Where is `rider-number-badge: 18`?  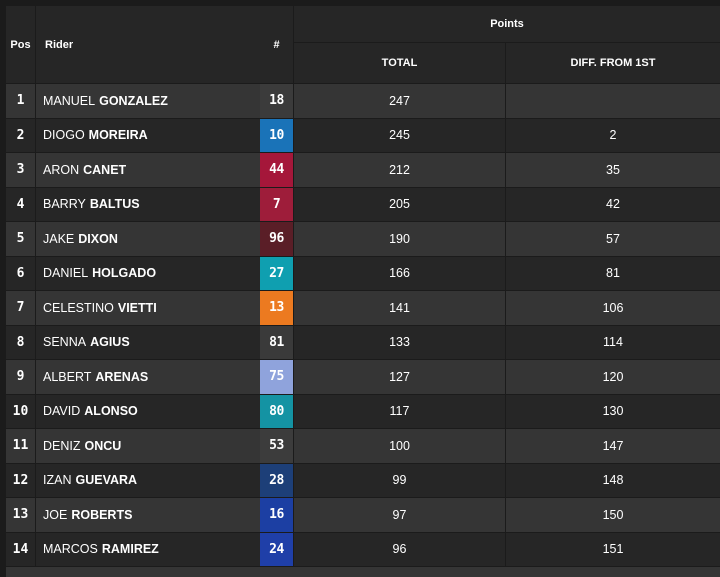
rider-number-badge: 18 is located at coordinates (276, 101).